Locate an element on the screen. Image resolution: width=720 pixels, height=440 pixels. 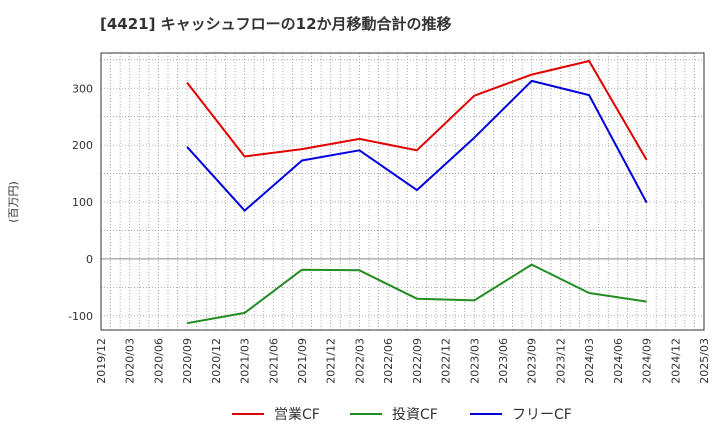
x-tick-label: 2021/12 is located at coordinates (331, 361).